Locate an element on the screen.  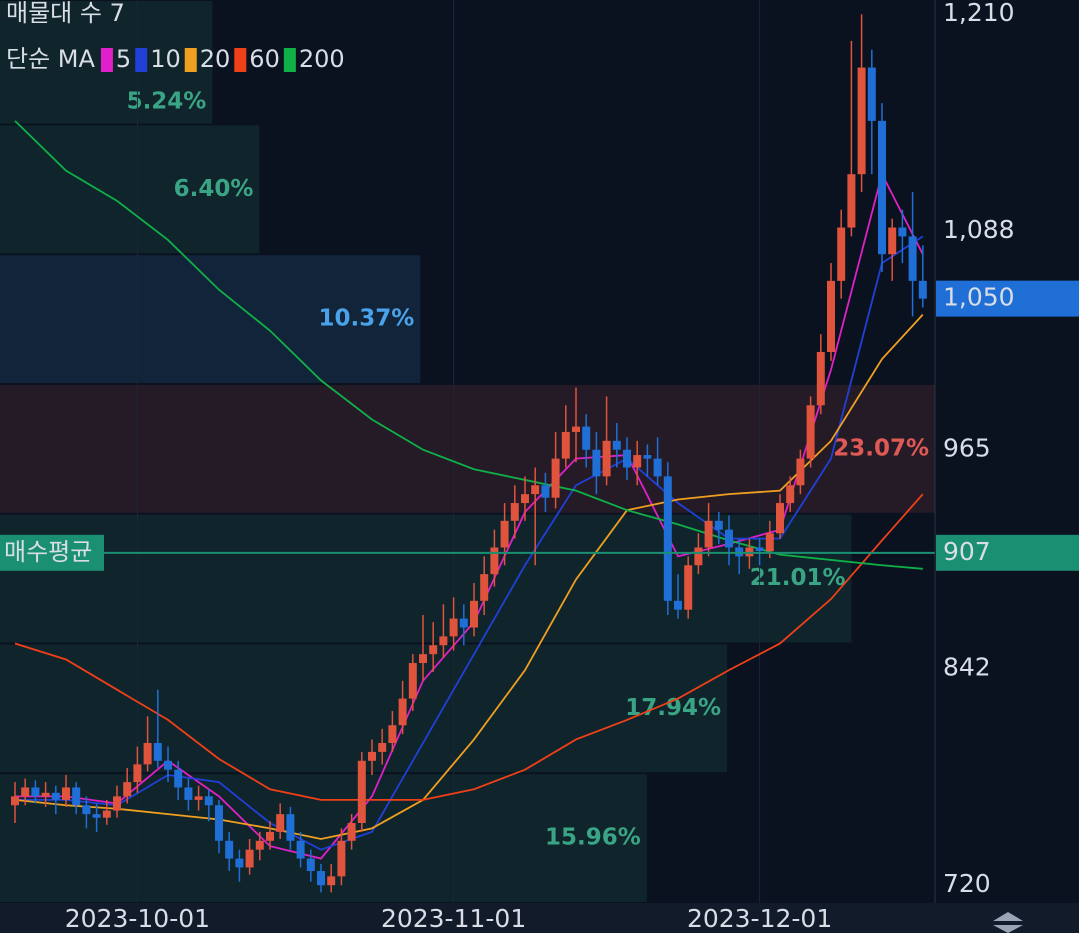
avg-buy-tag-bg is located at coordinates (52, 552).